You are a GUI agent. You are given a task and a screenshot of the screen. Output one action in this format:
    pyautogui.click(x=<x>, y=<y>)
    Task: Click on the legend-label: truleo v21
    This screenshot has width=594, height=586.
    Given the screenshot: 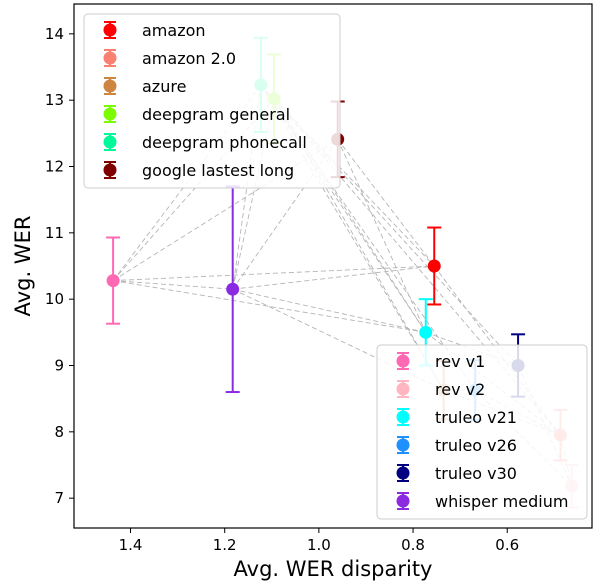 What is the action you would take?
    pyautogui.click(x=476, y=417)
    